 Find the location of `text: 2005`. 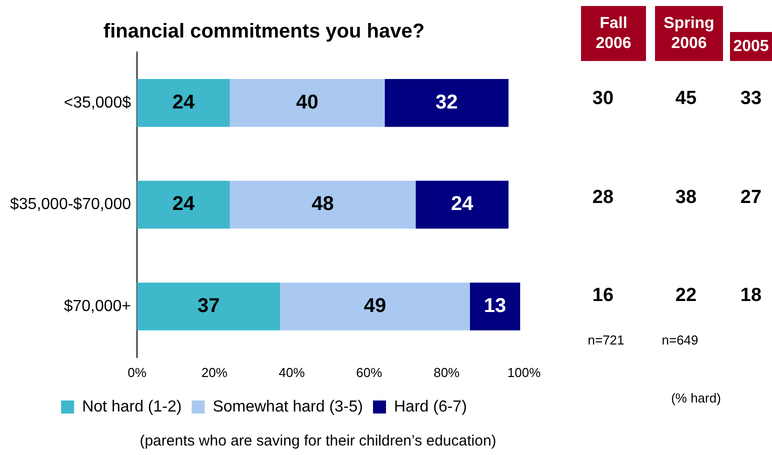

text: 2005 is located at coordinates (751, 46).